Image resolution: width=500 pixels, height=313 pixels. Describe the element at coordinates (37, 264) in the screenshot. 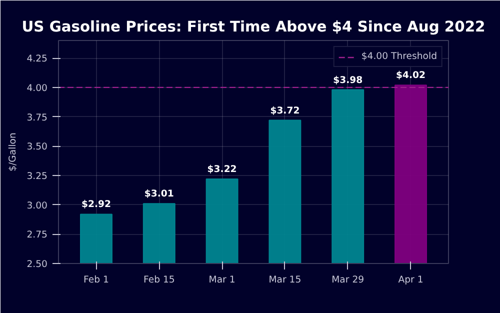

I see `y-tick-label: 2.50` at that location.